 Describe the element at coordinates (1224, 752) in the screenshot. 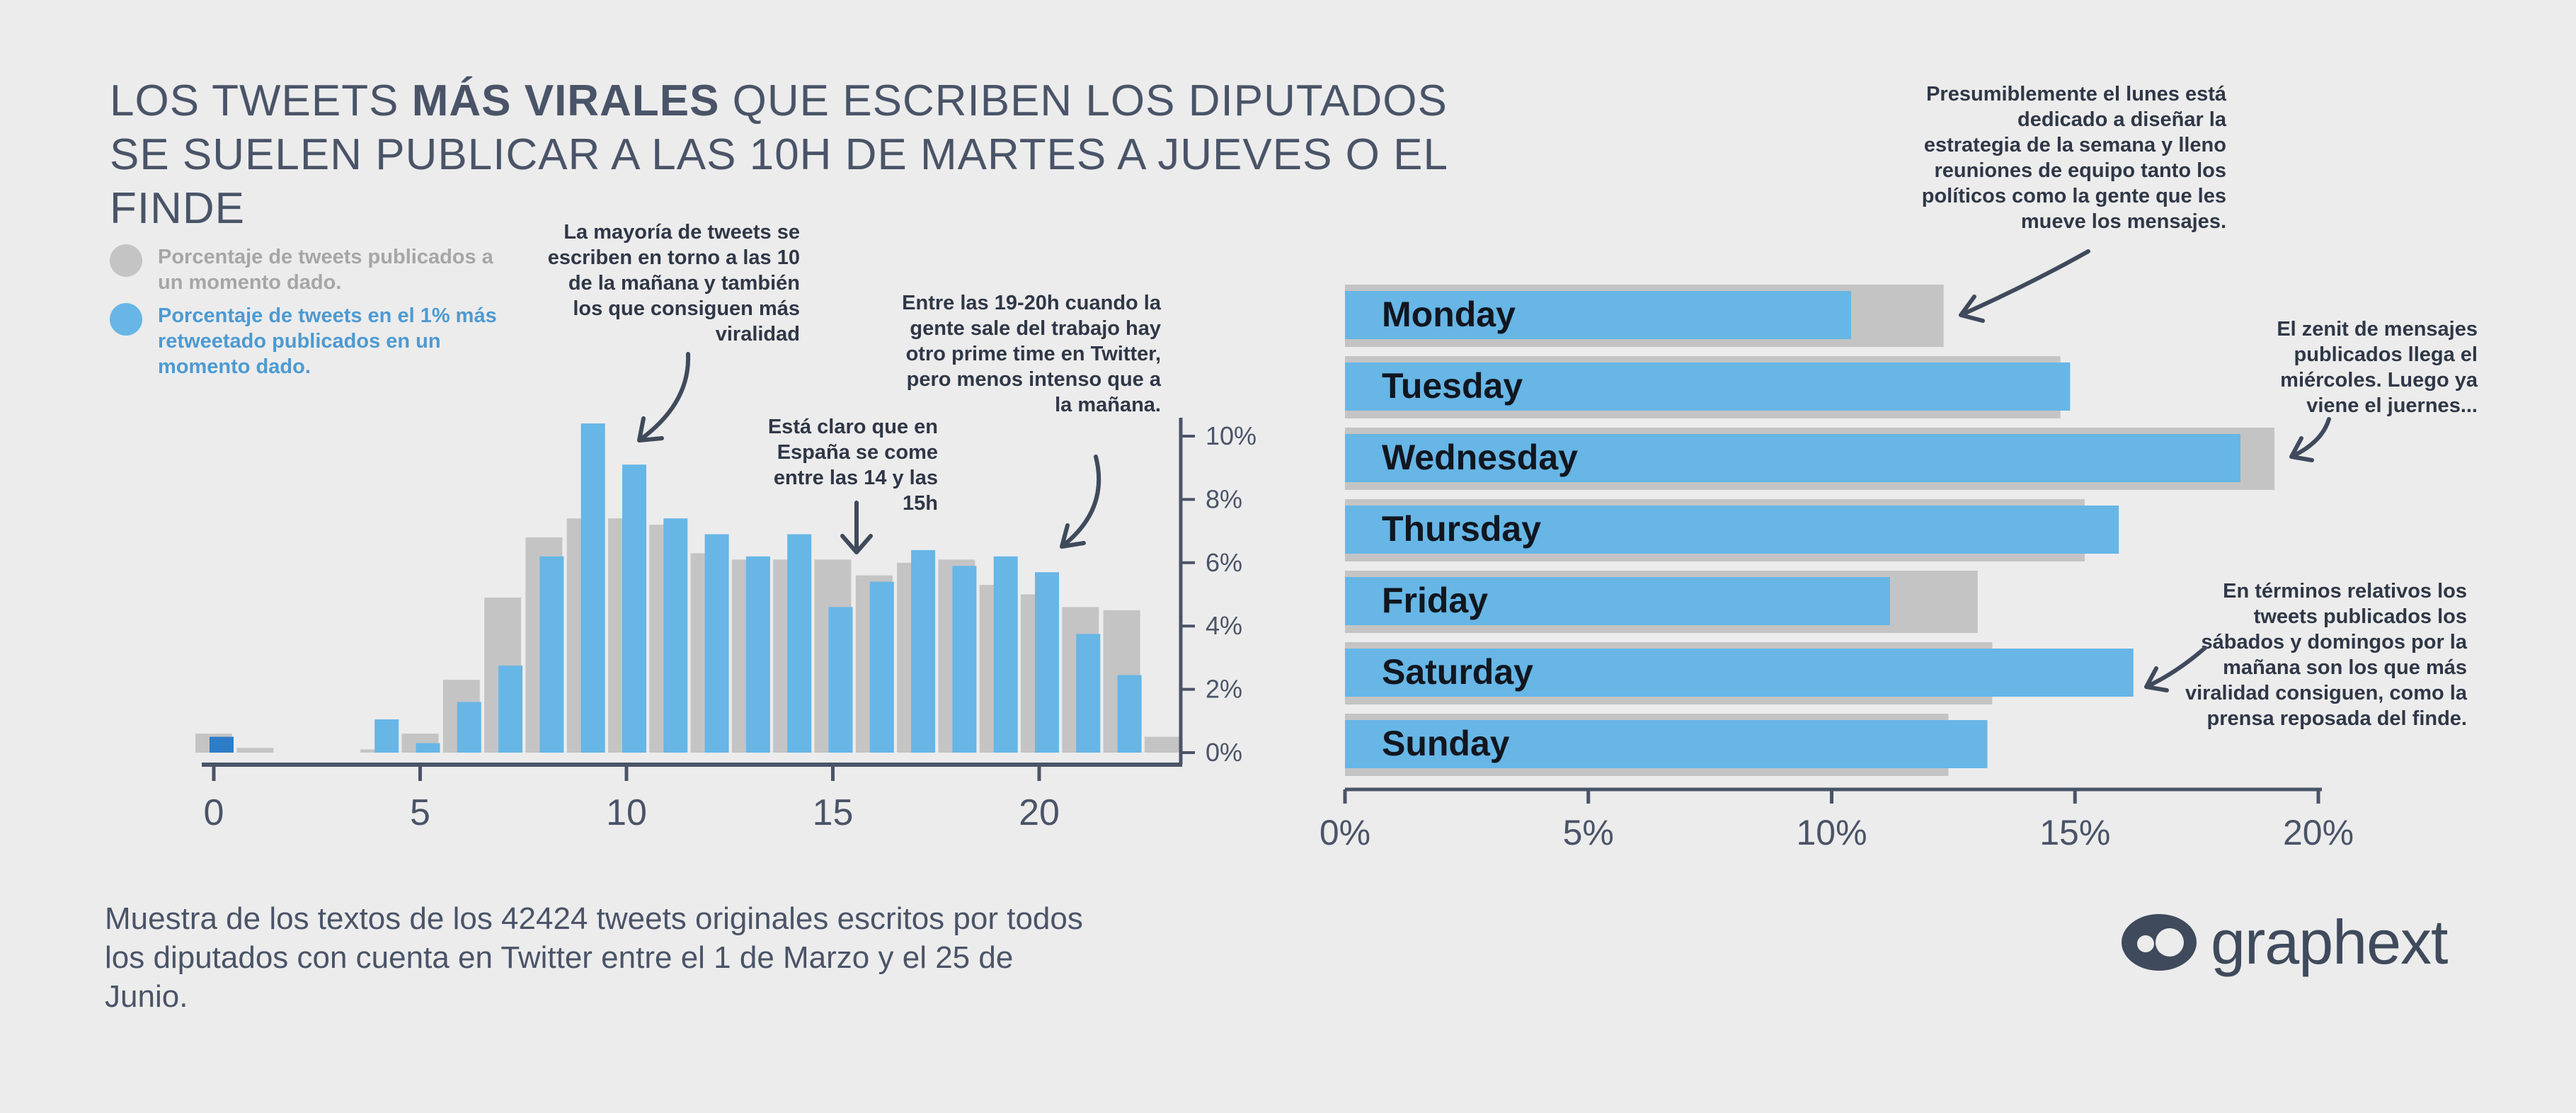

I see `hourly-y-tick-label: 0%` at that location.